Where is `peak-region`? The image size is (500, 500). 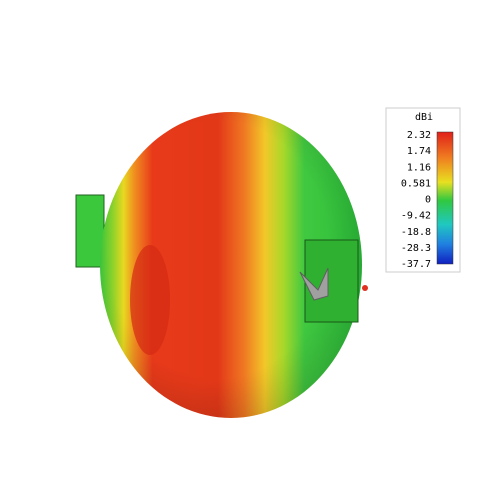
peak-region is located at coordinates (150, 300).